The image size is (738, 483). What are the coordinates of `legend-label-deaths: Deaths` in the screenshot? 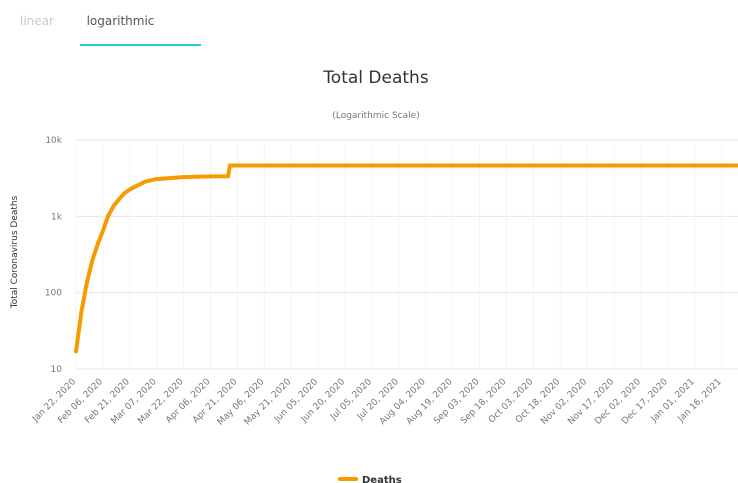 It's located at (382, 479).